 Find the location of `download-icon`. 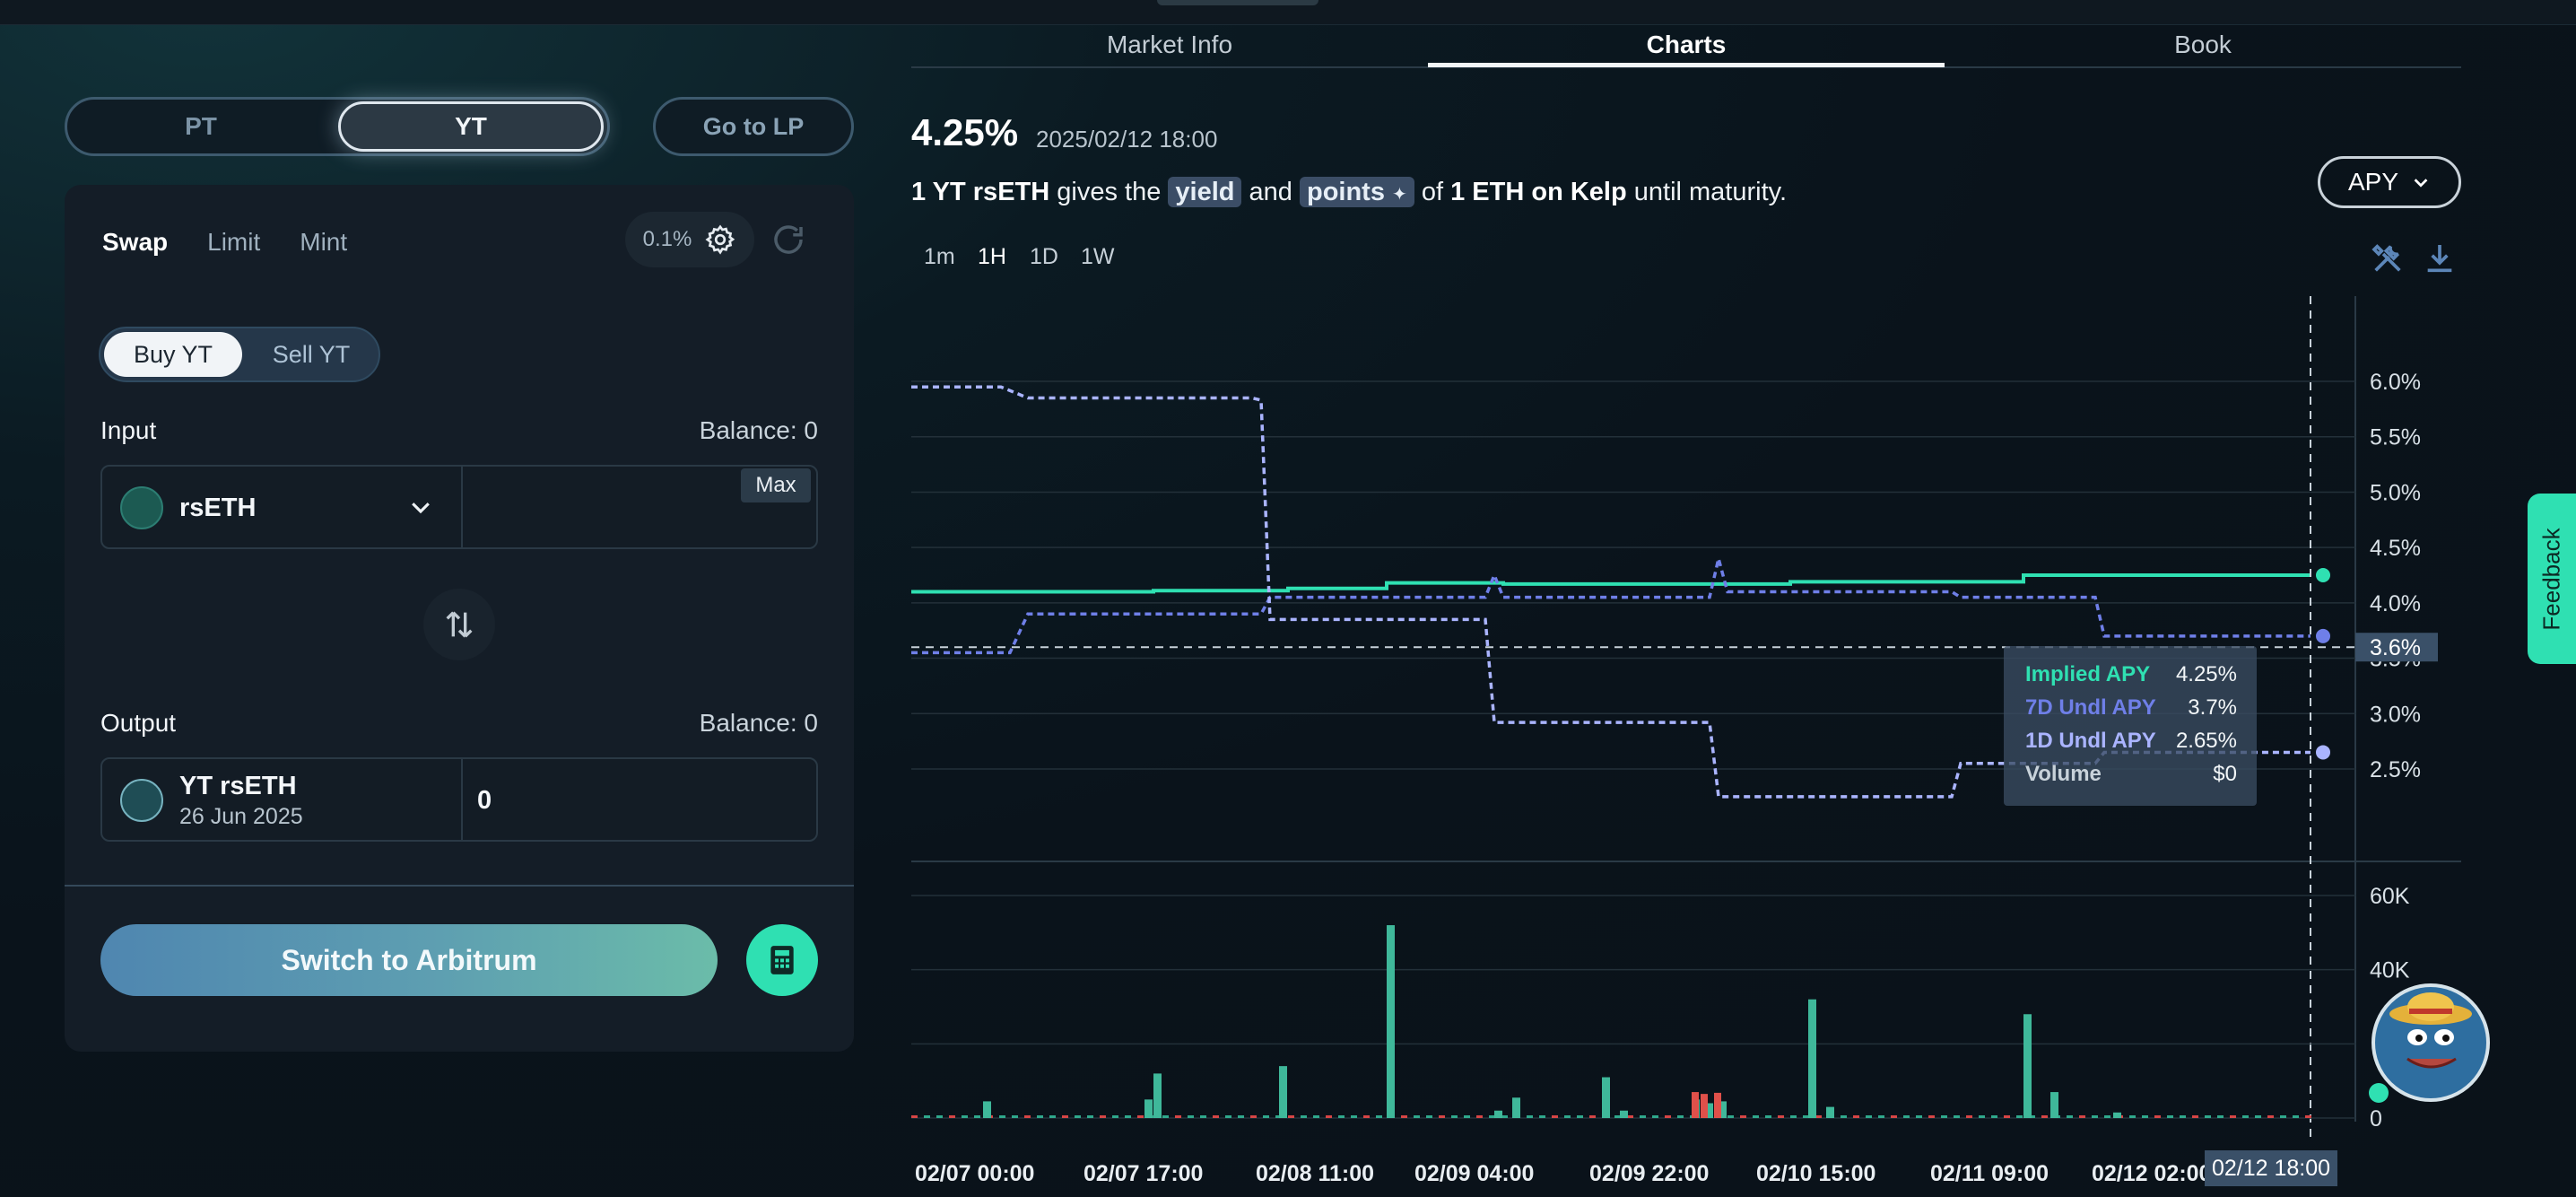

download-icon is located at coordinates (2440, 258).